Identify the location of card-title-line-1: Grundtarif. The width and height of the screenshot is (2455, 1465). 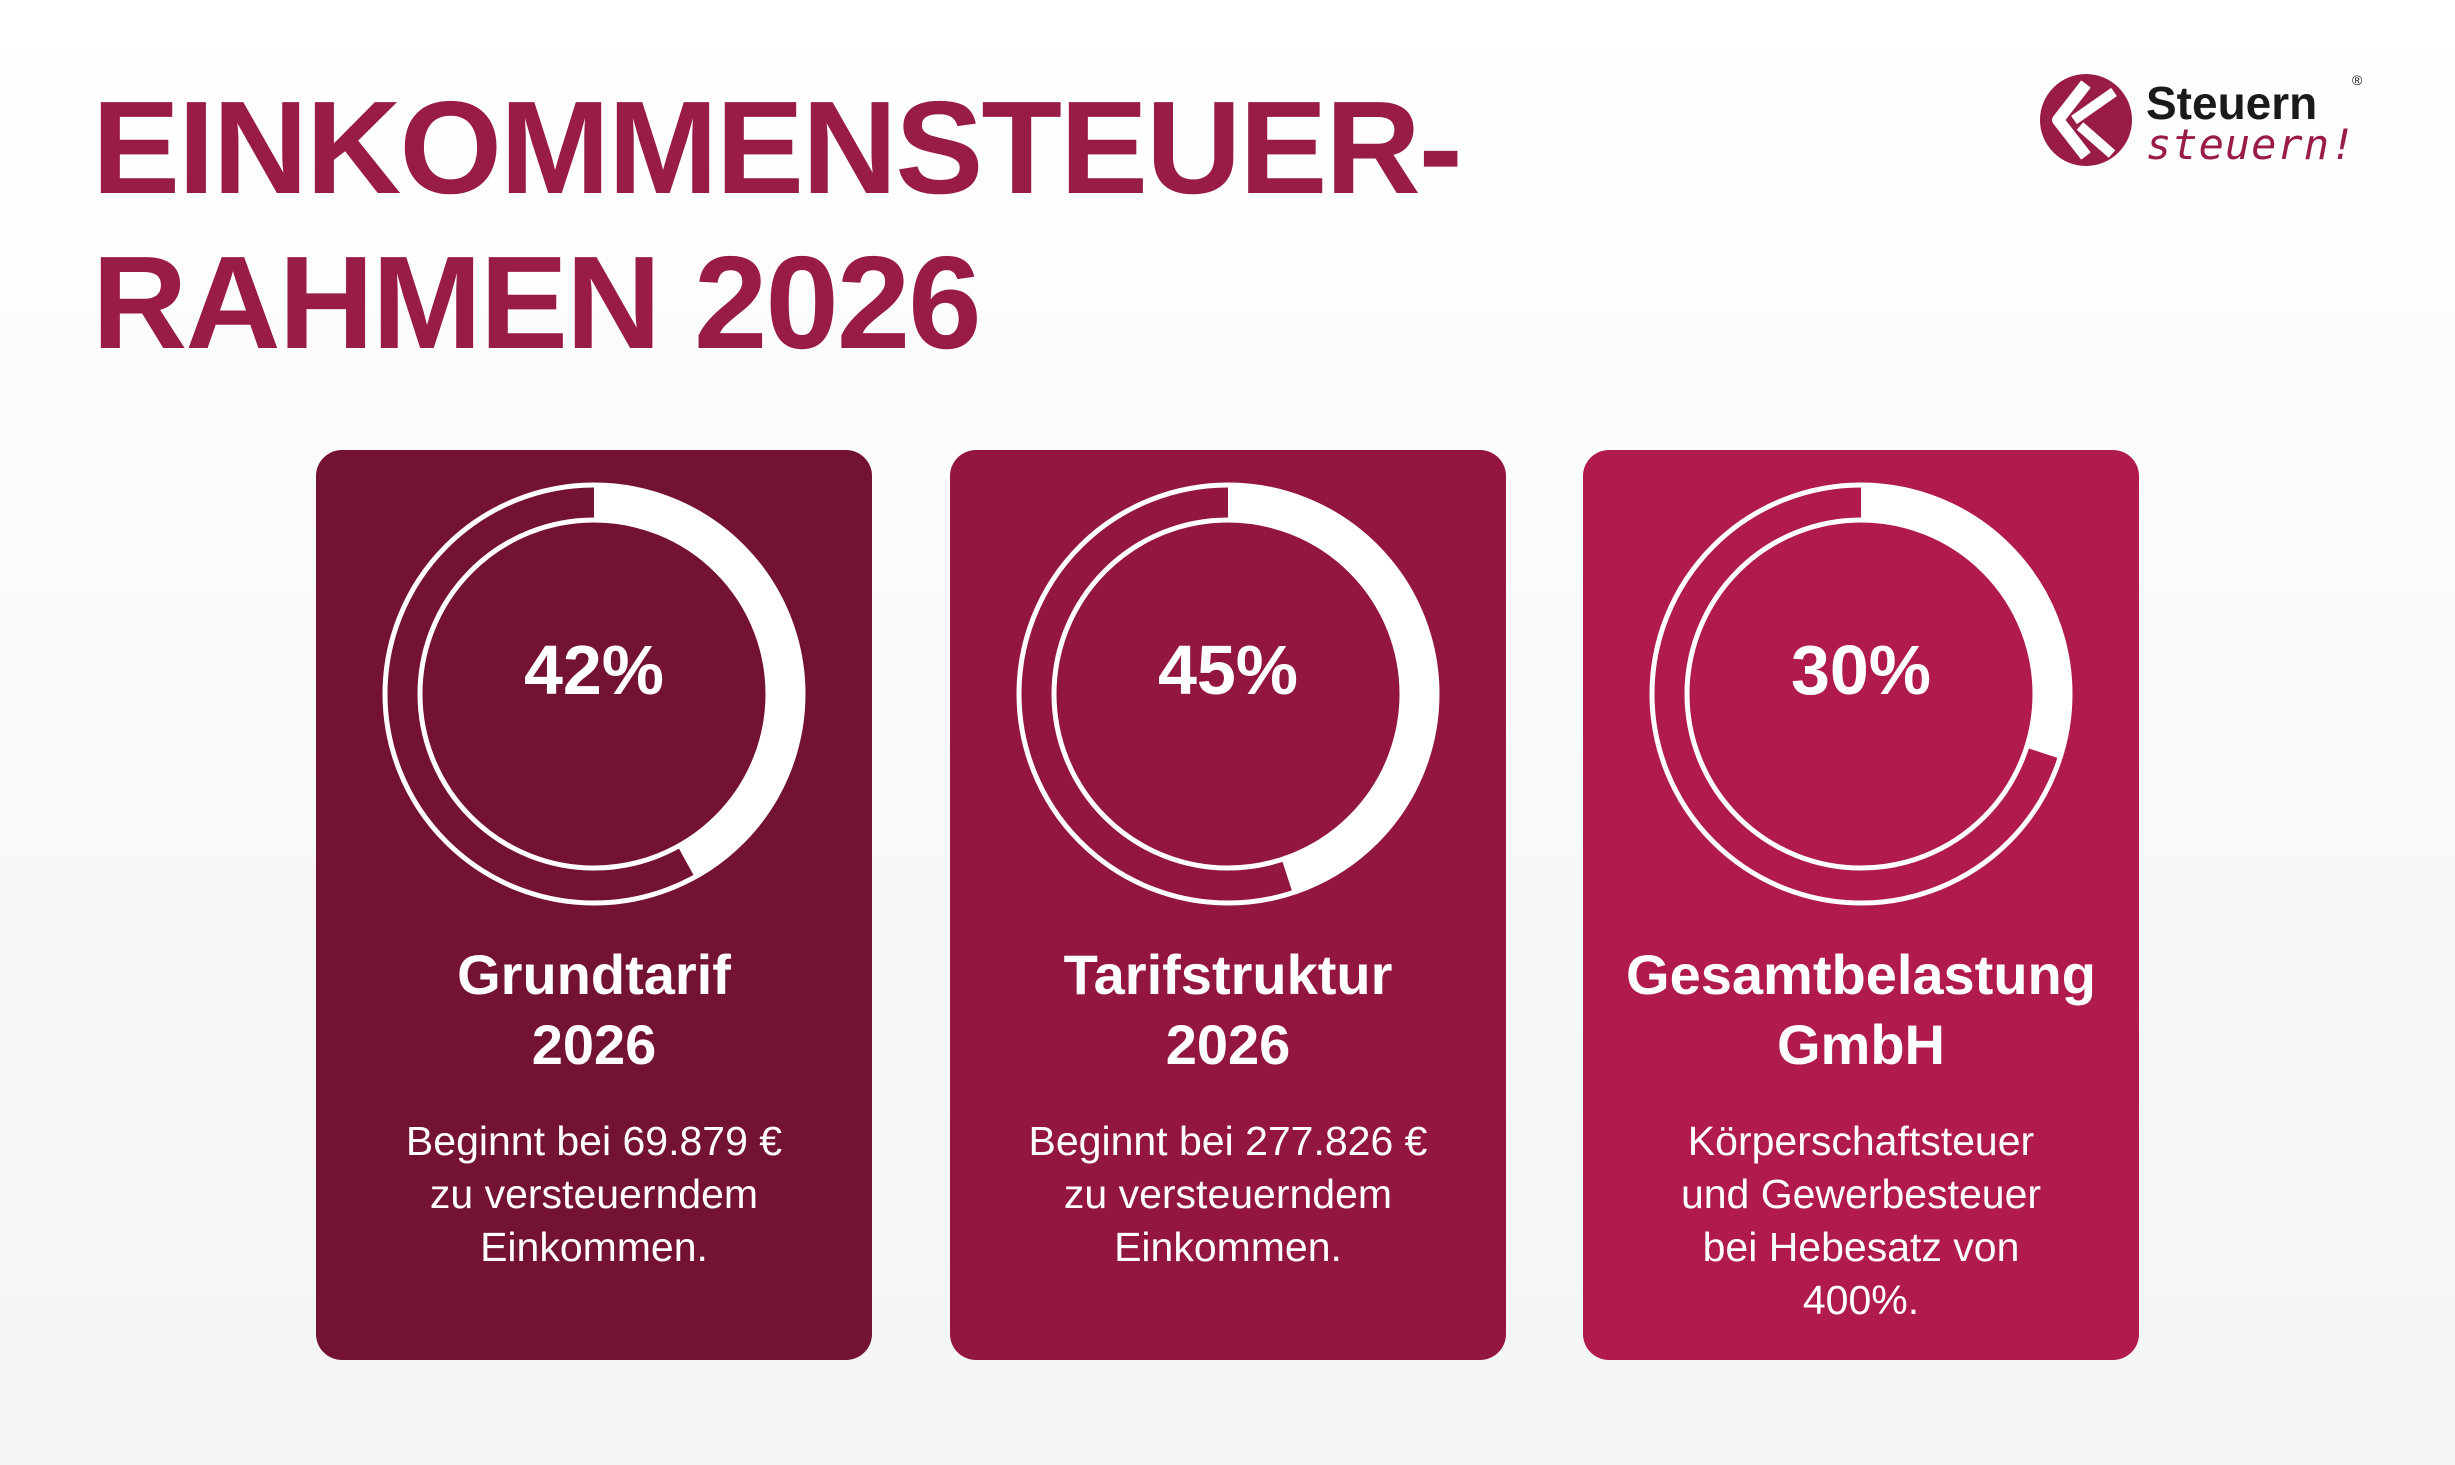
(594, 974).